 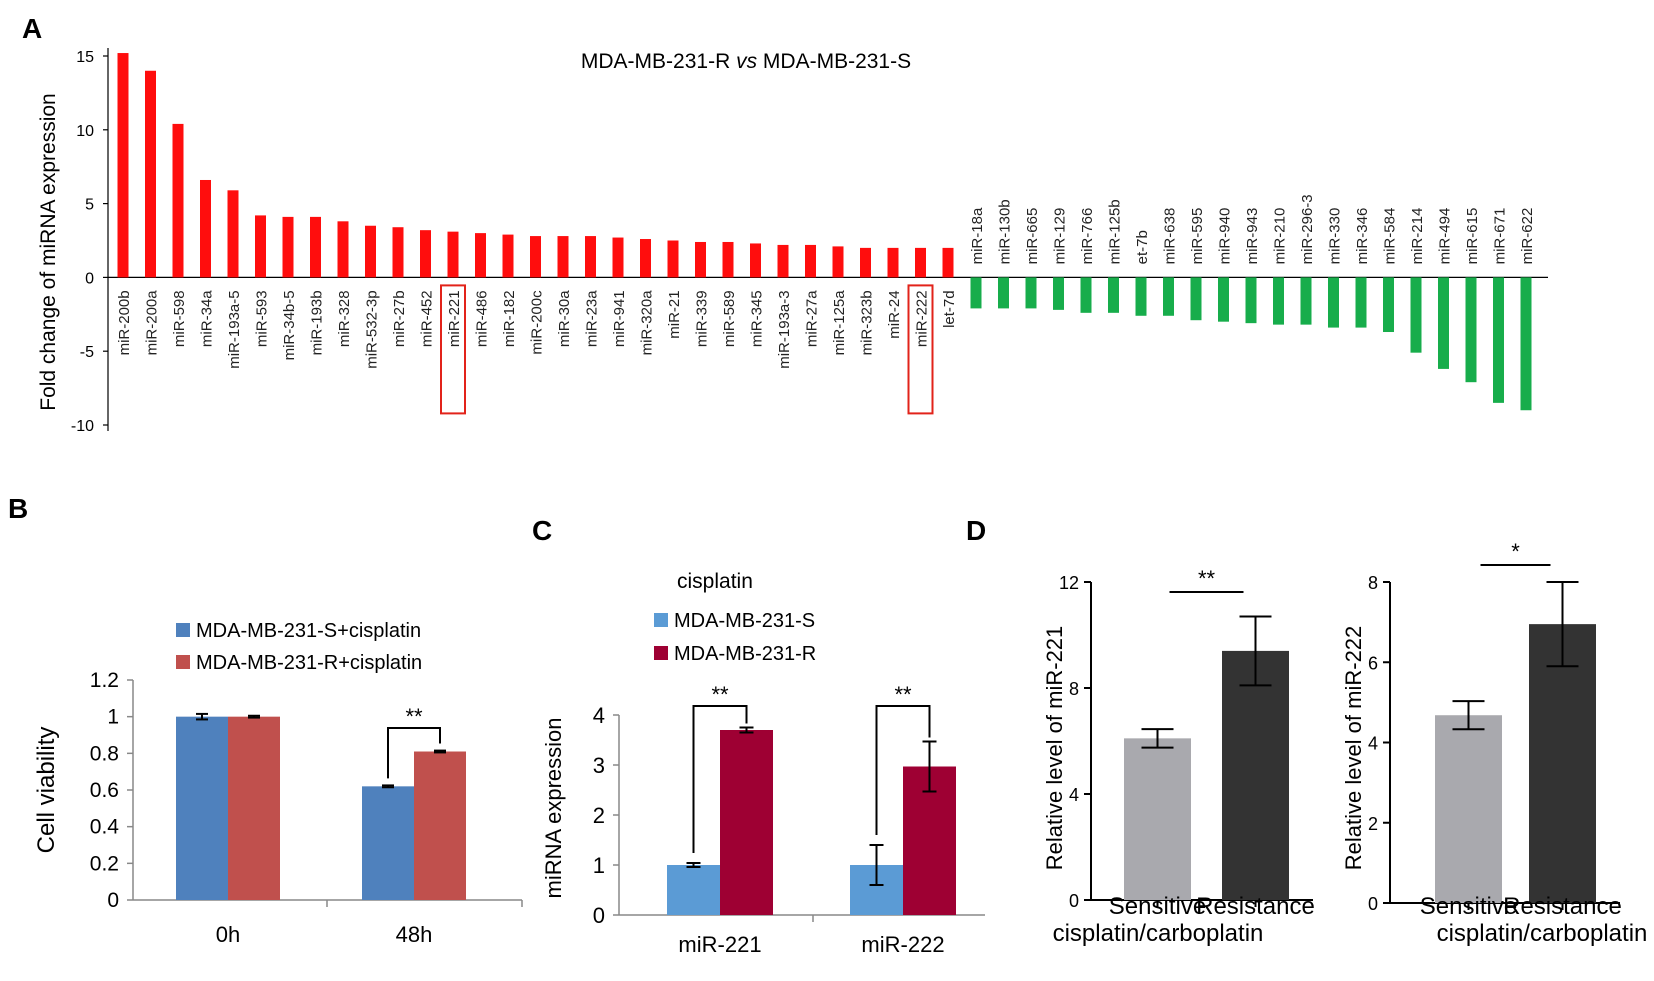 What do you see at coordinates (48, 252) in the screenshot?
I see `panel-a-y-axis-label: Fold change of miRNA expression` at bounding box center [48, 252].